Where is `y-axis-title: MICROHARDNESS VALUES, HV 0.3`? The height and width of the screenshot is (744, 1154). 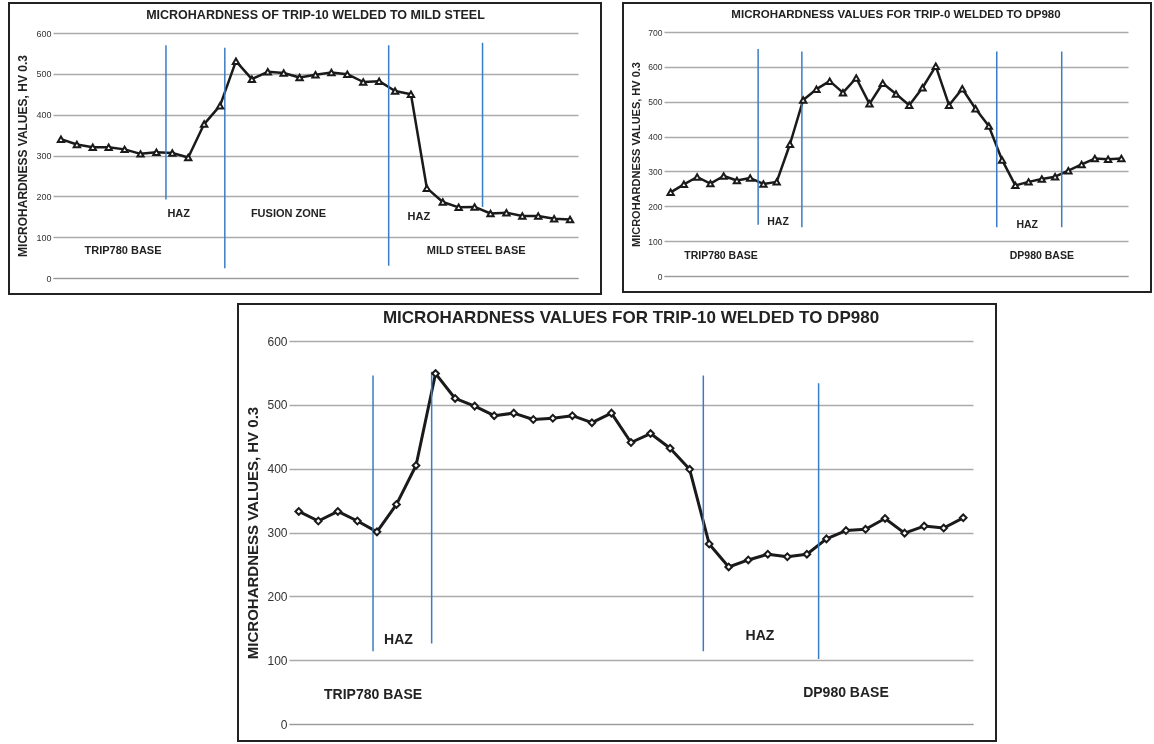
y-axis-title: MICROHARDNESS VALUES, HV 0.3 is located at coordinates (253, 533).